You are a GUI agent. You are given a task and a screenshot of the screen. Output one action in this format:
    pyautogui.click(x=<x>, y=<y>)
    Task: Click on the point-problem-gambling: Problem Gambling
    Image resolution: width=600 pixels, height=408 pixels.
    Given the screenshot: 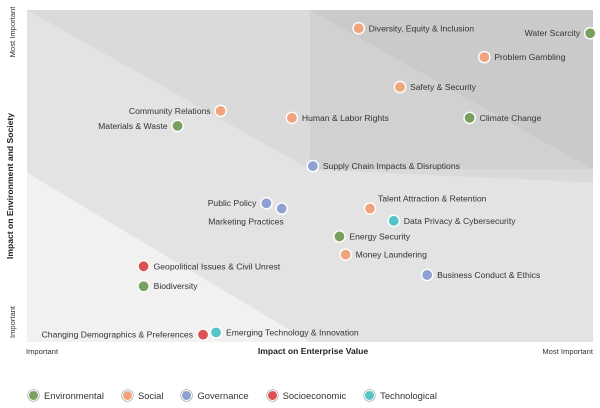 What is the action you would take?
    pyautogui.click(x=522, y=57)
    